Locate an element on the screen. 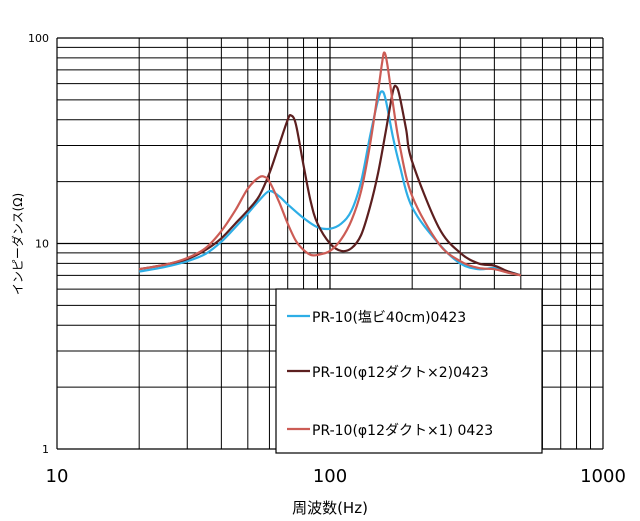 This screenshot has height=521, width=640. x-tick-label: 10 is located at coordinates (57, 476).